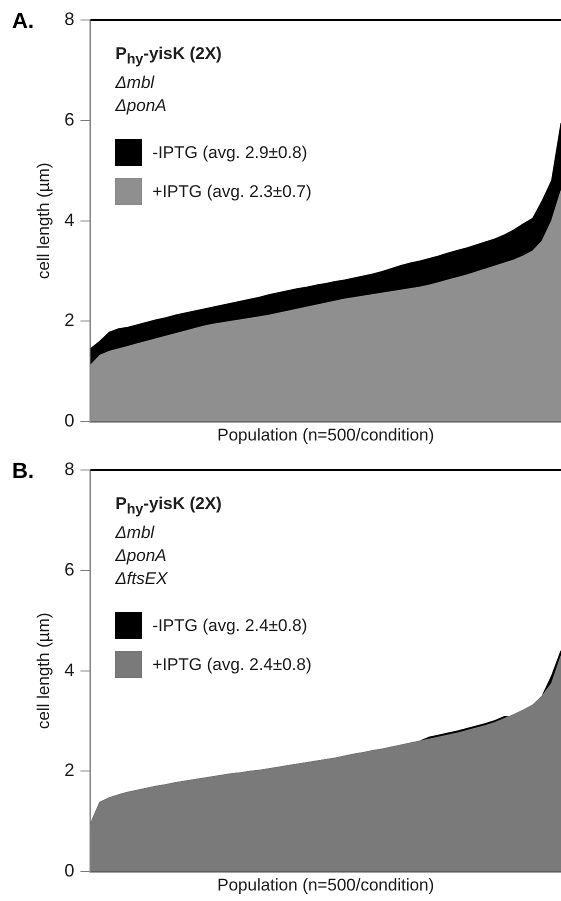 This screenshot has width=561, height=901. Describe the element at coordinates (23, 21) in the screenshot. I see `chart-title: A.` at that location.